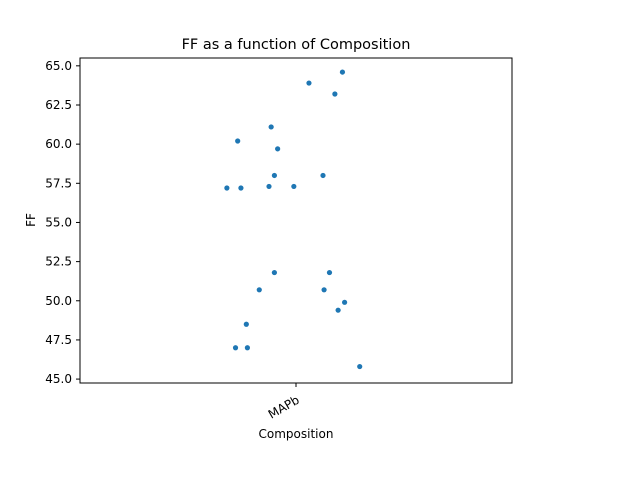 This screenshot has width=640, height=480. I want to click on x-tick-label: MAPb, so click(284, 407).